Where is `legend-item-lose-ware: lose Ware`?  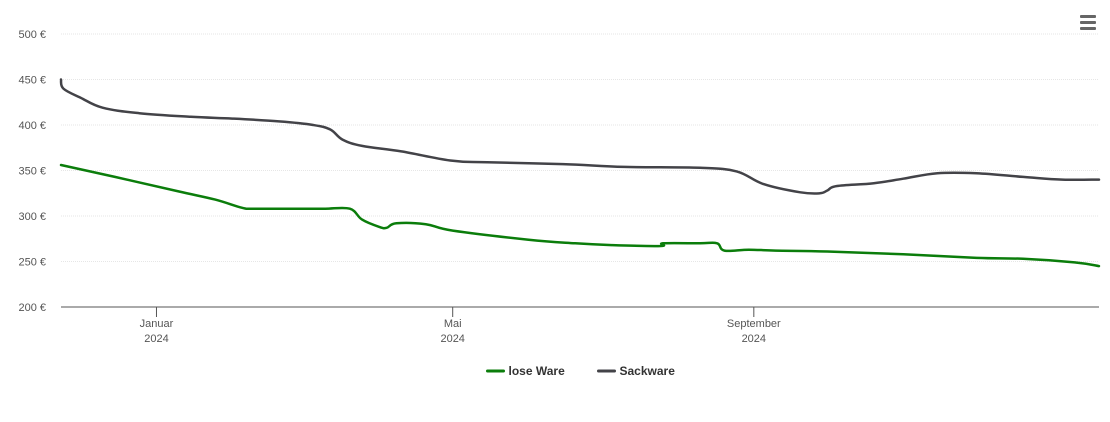
legend-item-lose-ware: lose Ware is located at coordinates (526, 371).